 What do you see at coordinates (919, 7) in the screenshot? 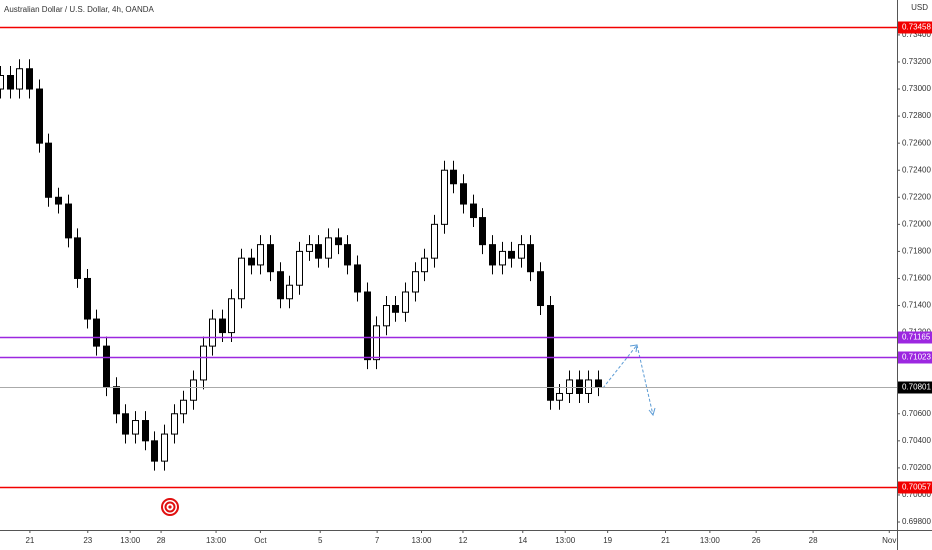
I see `currency-label: USD` at bounding box center [919, 7].